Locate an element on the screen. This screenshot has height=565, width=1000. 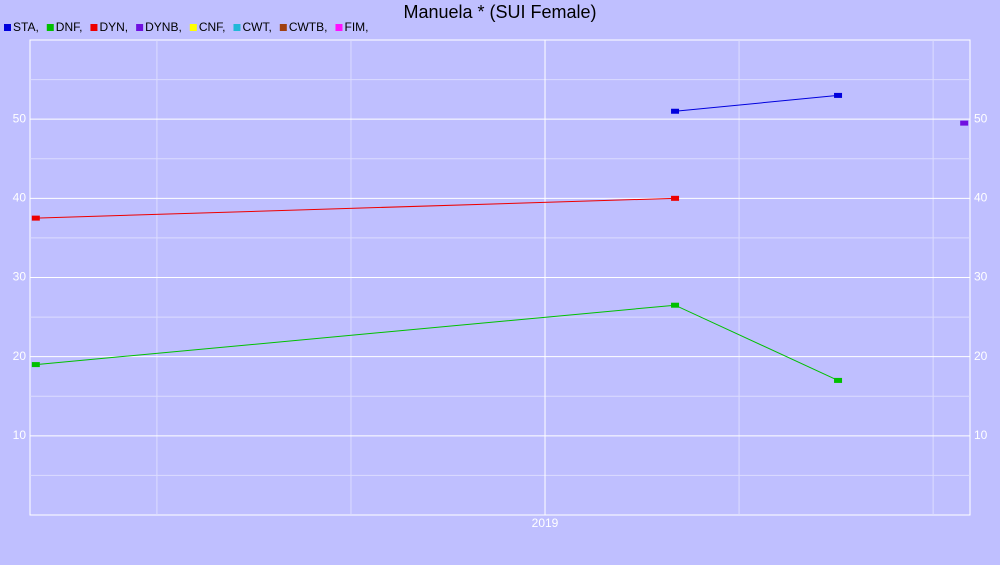
legend-label: DYN, is located at coordinates (113, 27).